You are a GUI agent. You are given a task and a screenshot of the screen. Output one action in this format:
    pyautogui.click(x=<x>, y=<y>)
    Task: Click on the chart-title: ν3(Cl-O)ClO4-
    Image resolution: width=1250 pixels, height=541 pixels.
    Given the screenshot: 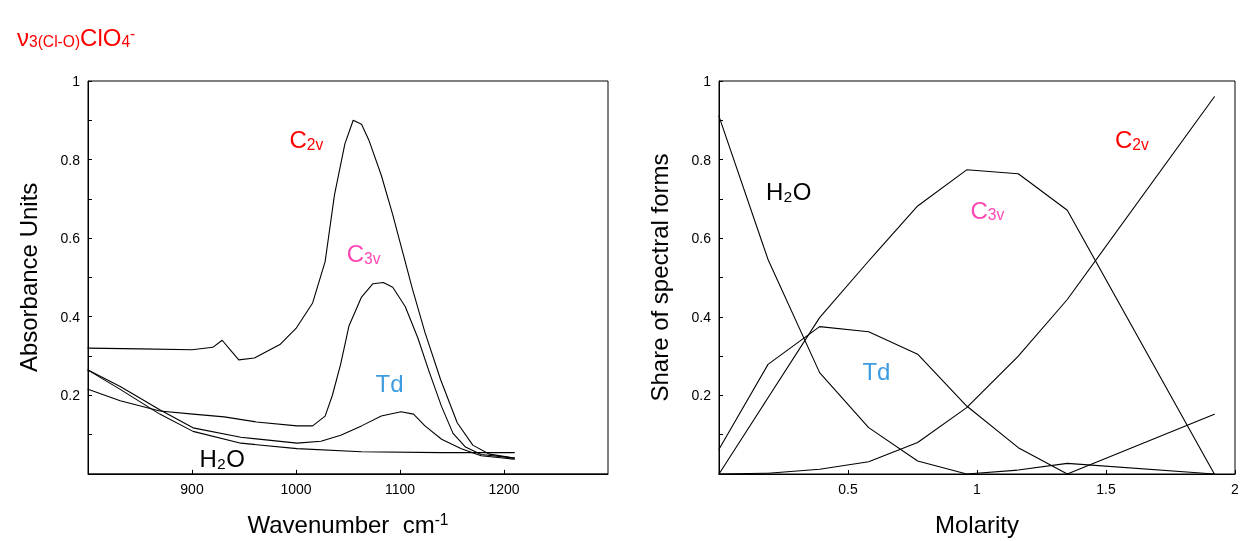 What is the action you would take?
    pyautogui.click(x=76, y=37)
    